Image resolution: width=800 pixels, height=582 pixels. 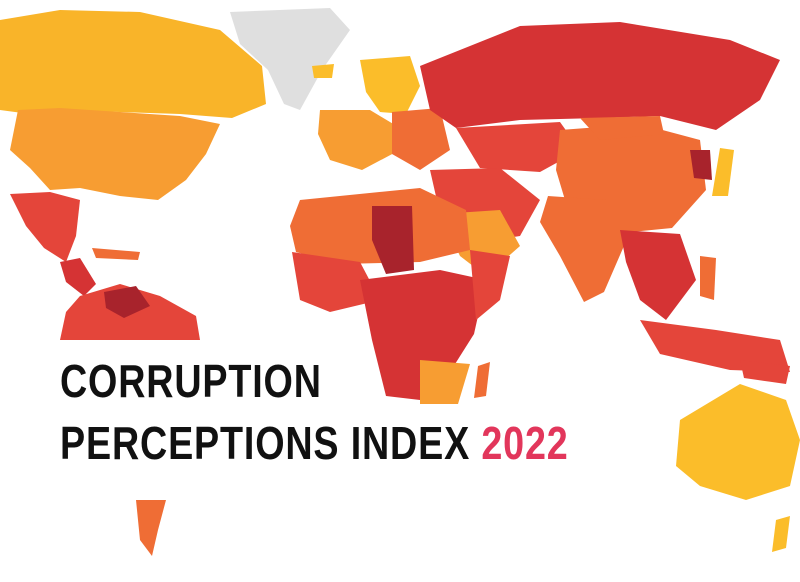 What do you see at coordinates (490, 285) in the screenshot?
I see `region-horn-of-africa` at bounding box center [490, 285].